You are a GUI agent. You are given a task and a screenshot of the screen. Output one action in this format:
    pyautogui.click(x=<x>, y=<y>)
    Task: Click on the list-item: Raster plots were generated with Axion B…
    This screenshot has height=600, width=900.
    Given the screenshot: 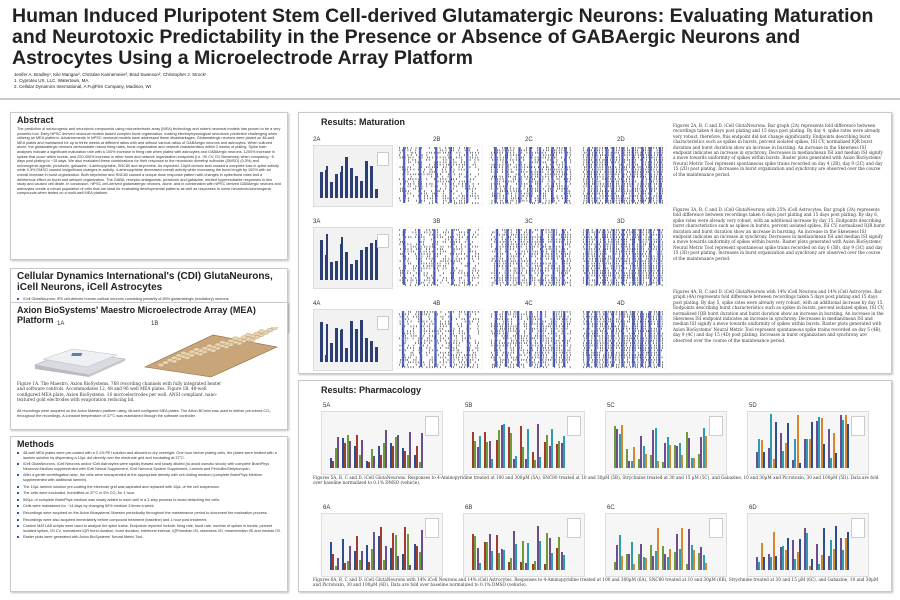 What is the action you would take?
    pyautogui.click(x=149, y=537)
    